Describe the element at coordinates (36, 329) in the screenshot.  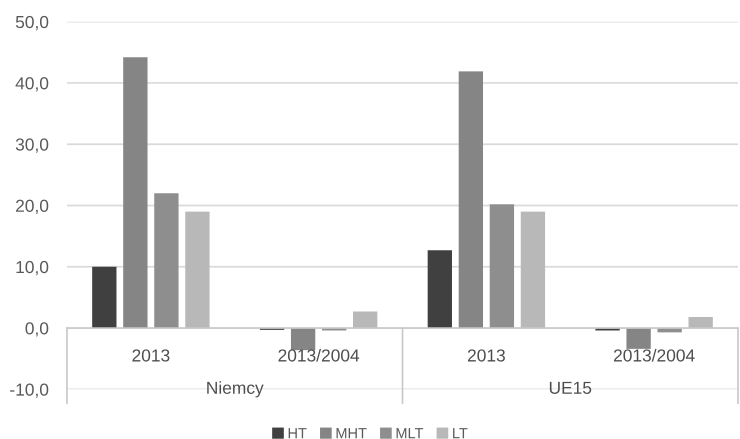
I see `y-tick-label: 0,0` at that location.